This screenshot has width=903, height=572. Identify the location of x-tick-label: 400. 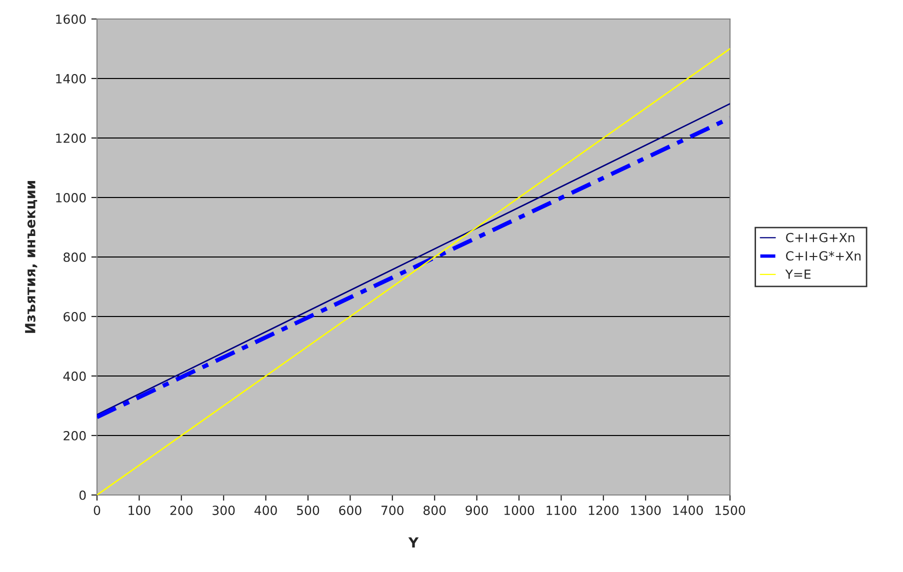
(265, 511).